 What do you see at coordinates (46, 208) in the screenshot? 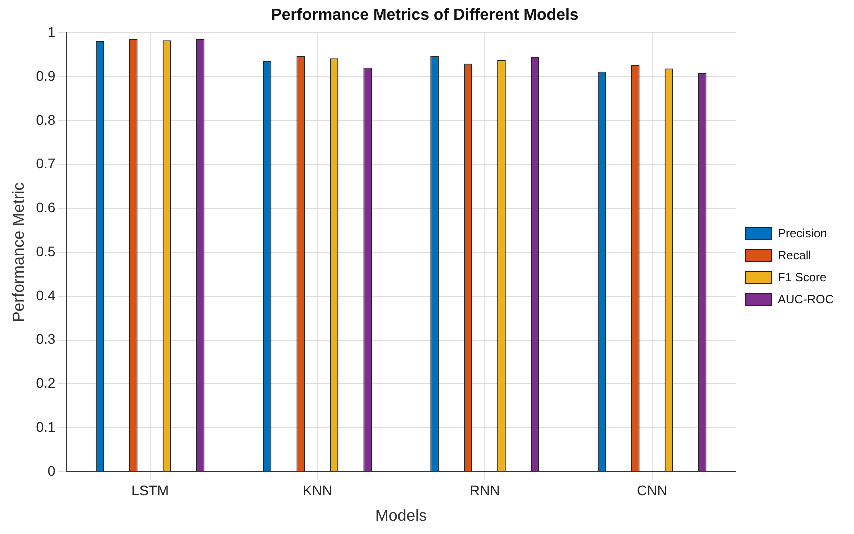
I see `y-tick-label: 0.6` at bounding box center [46, 208].